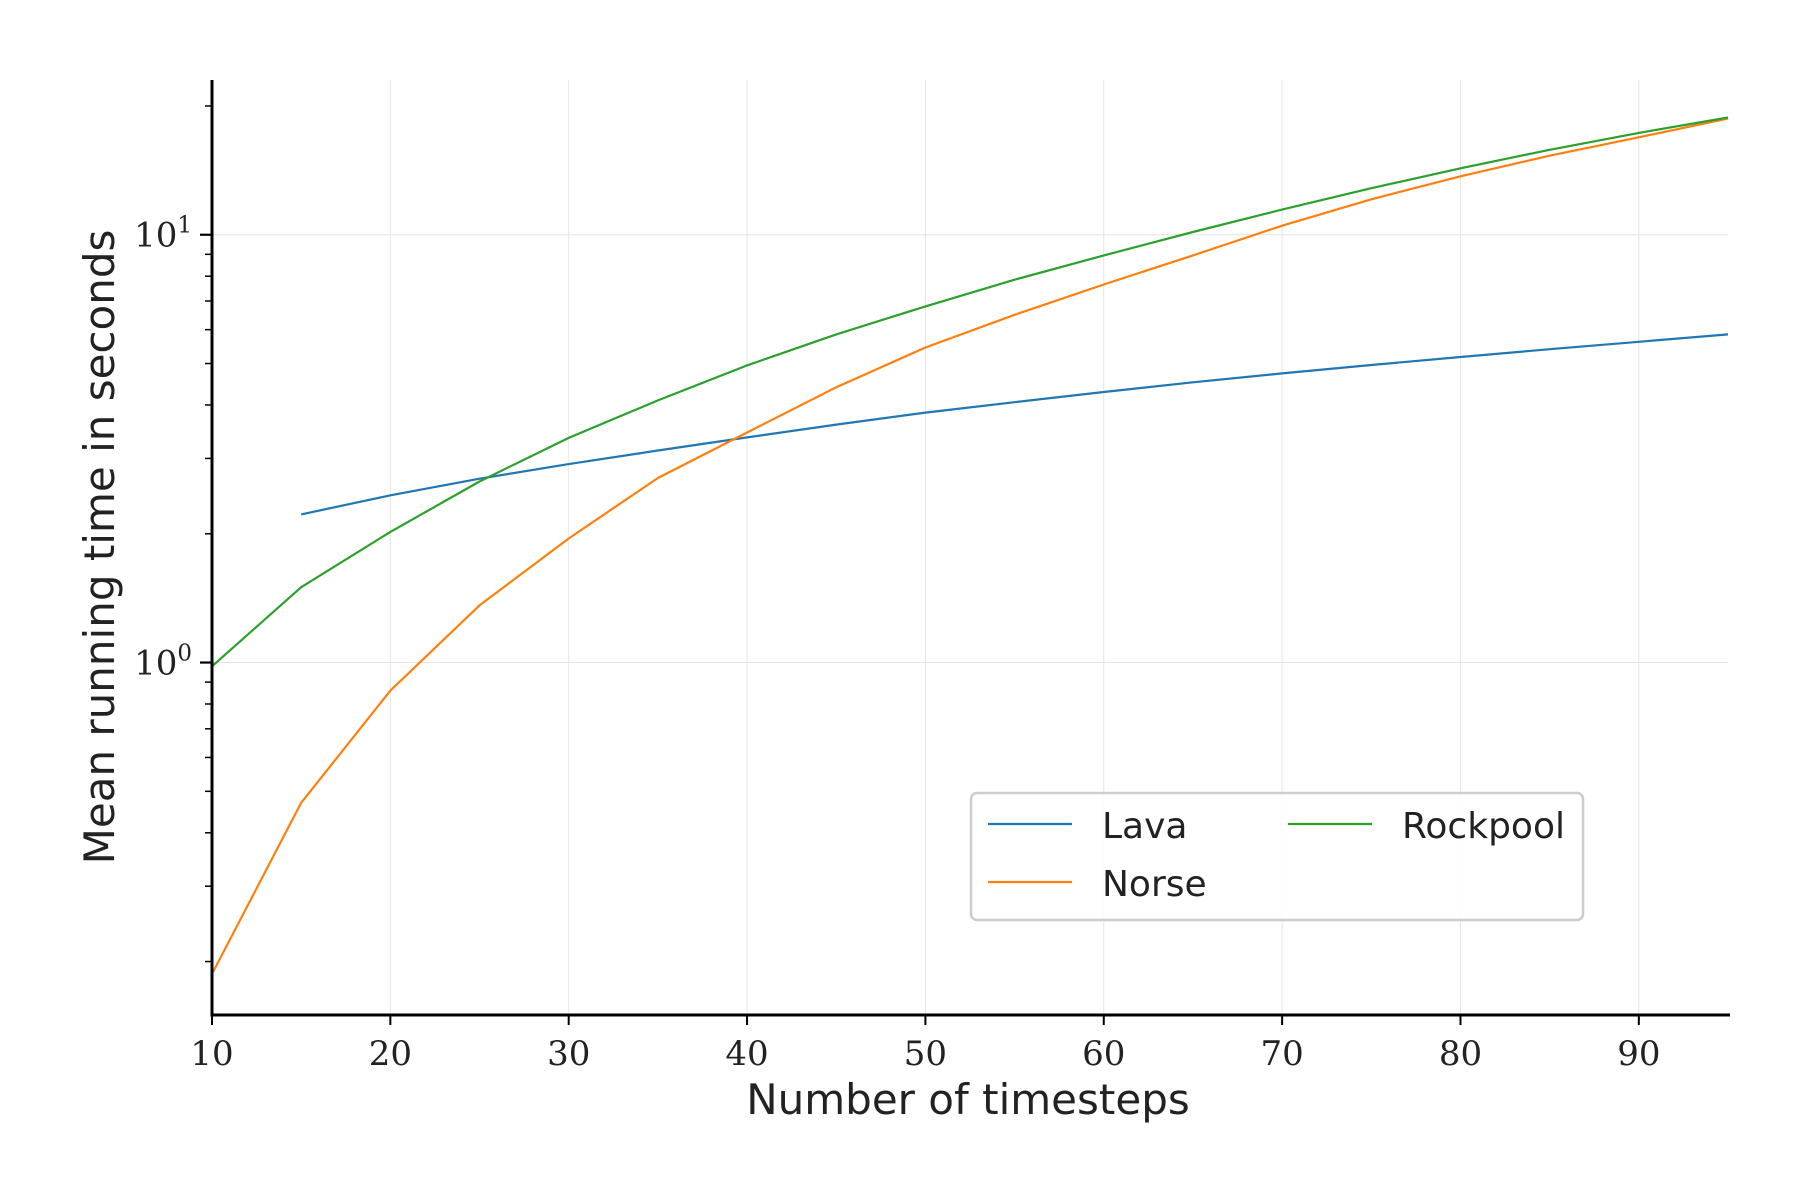 Image resolution: width=1800 pixels, height=1200 pixels. I want to click on legend-label-norse: Norse, so click(1154, 884).